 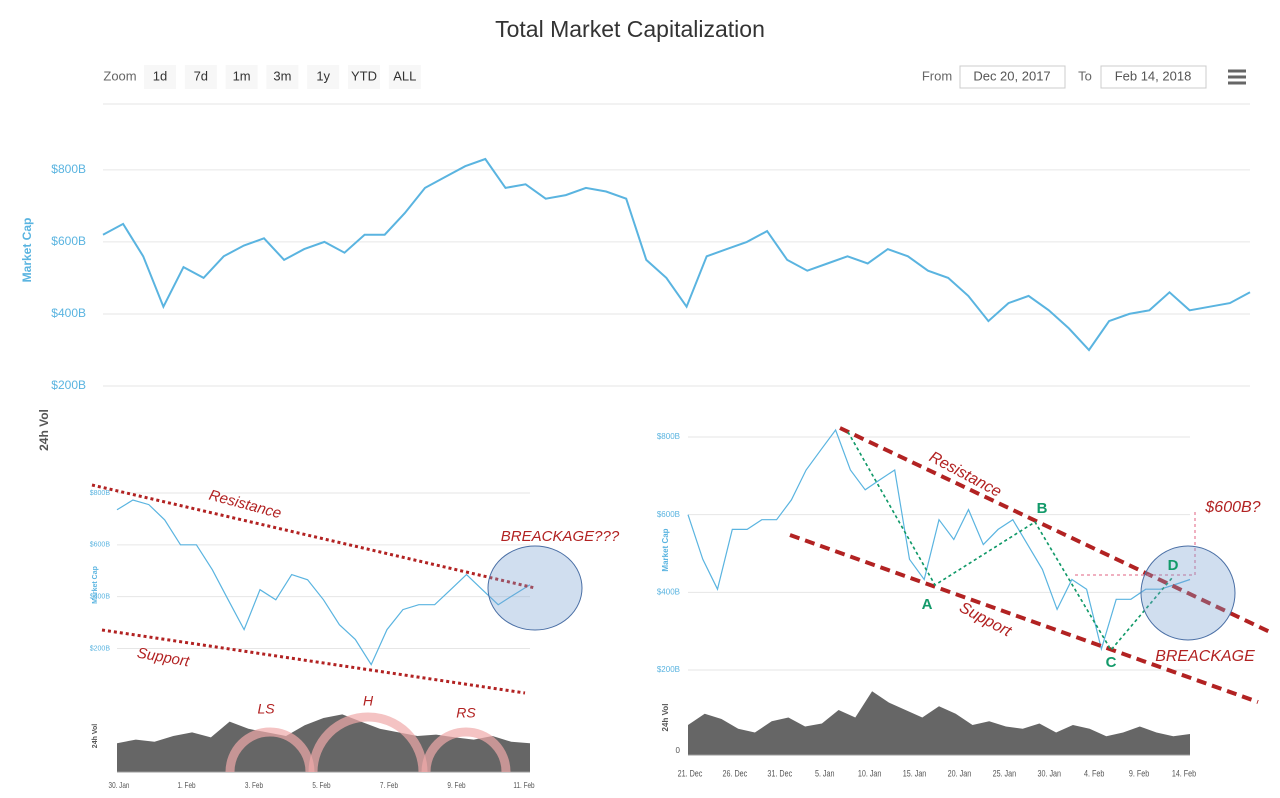 What do you see at coordinates (254, 785) in the screenshot?
I see `x-tick-label: 3. Feb` at bounding box center [254, 785].